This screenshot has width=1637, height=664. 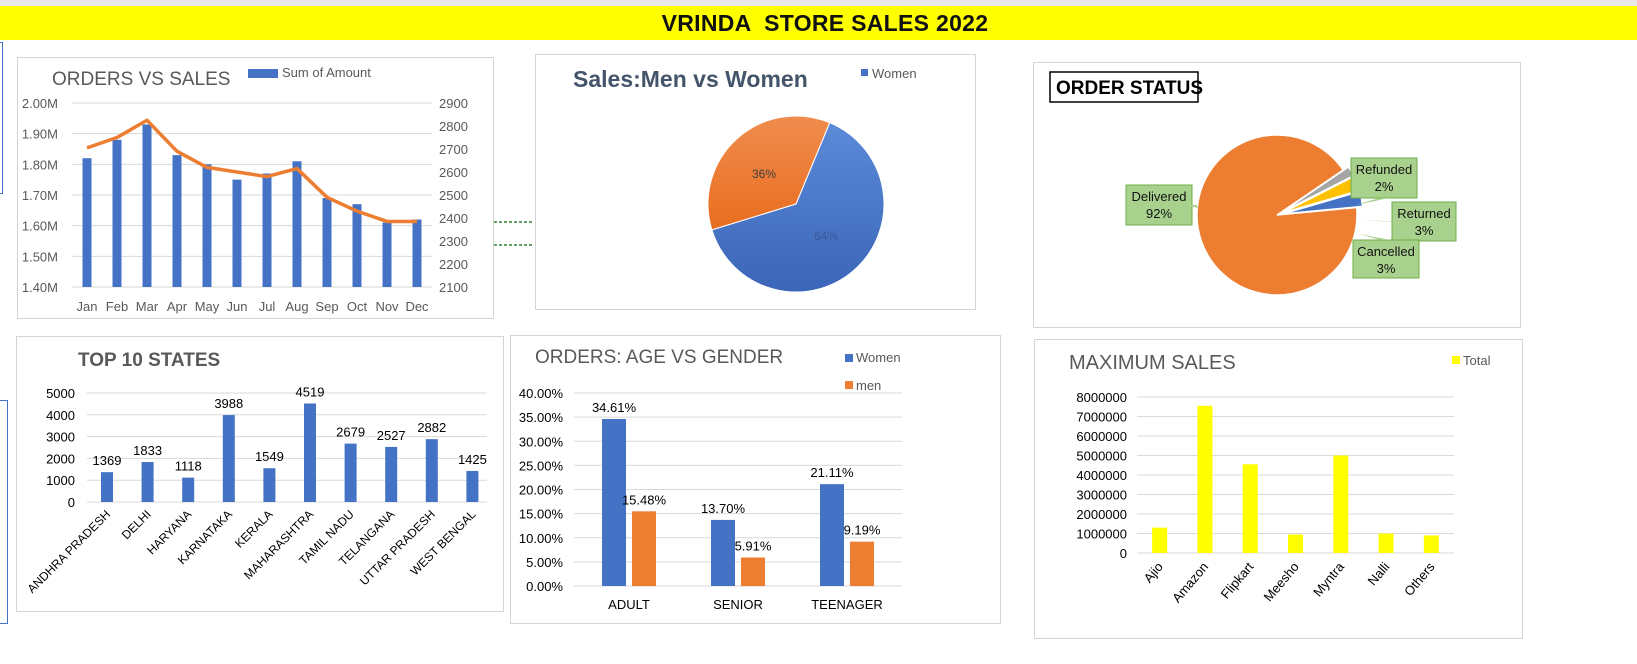 I want to click on x-tick-label: Nalli, so click(x=1379, y=573).